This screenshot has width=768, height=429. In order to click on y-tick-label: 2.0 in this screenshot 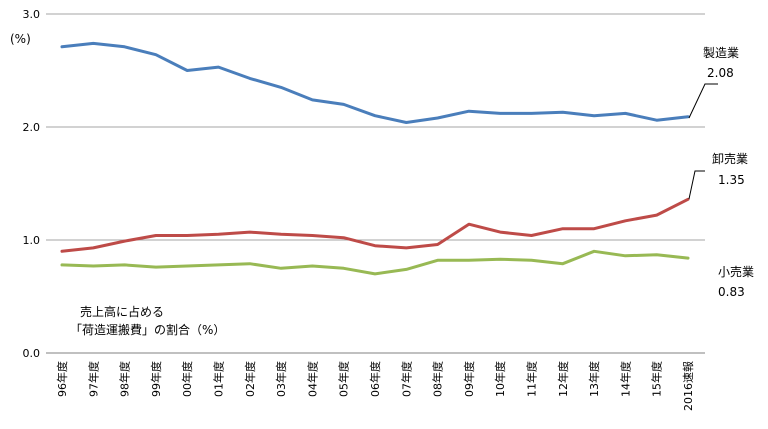, I will do `click(32, 127)`.